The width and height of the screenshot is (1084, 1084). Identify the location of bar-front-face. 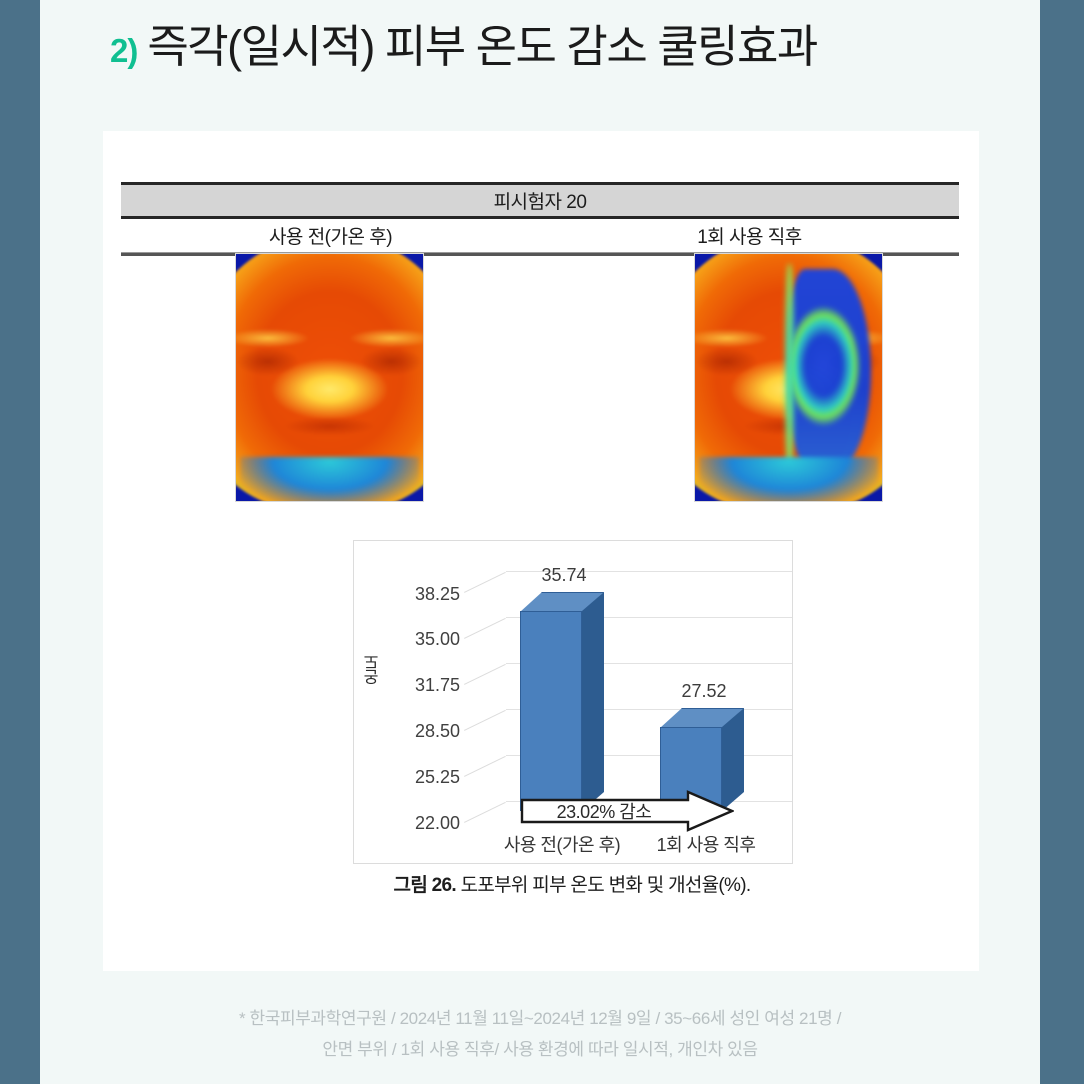
(551, 711).